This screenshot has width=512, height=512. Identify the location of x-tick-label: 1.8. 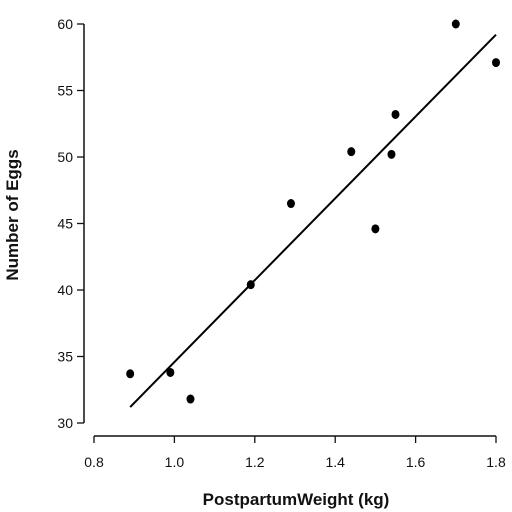
(496, 462).